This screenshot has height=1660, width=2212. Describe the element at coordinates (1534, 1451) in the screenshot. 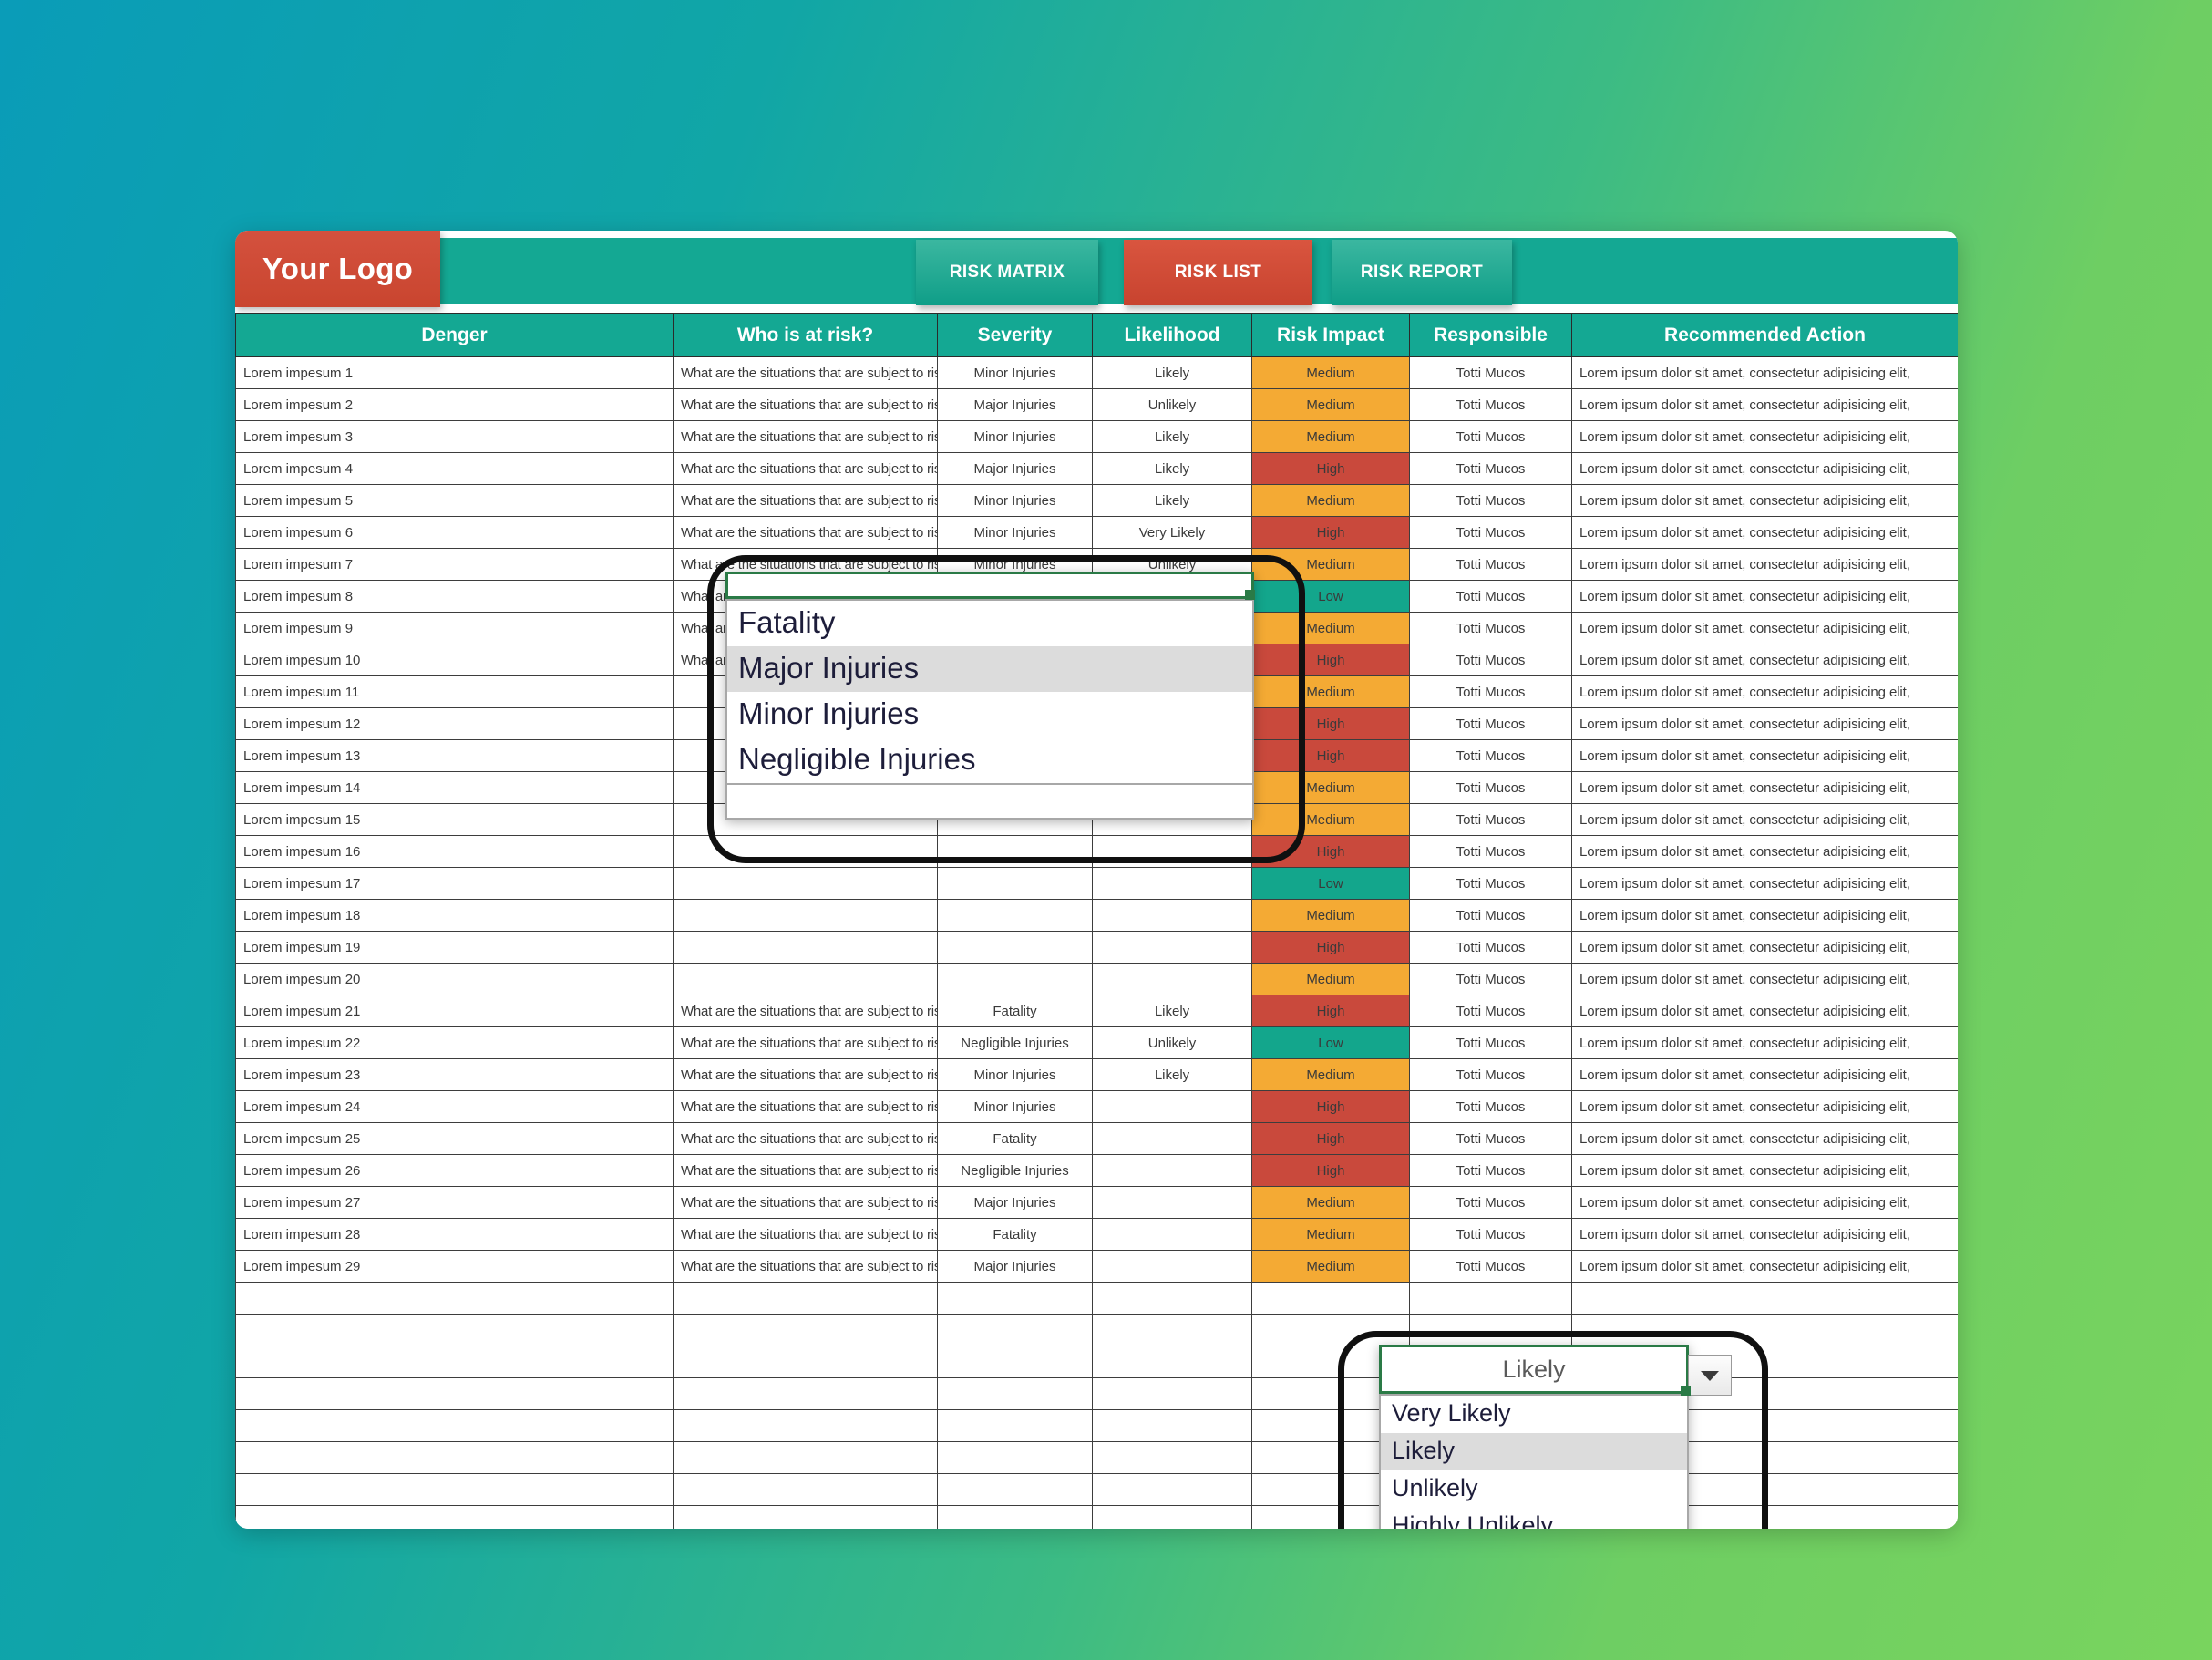

I see `likelihood-option: Likely` at that location.